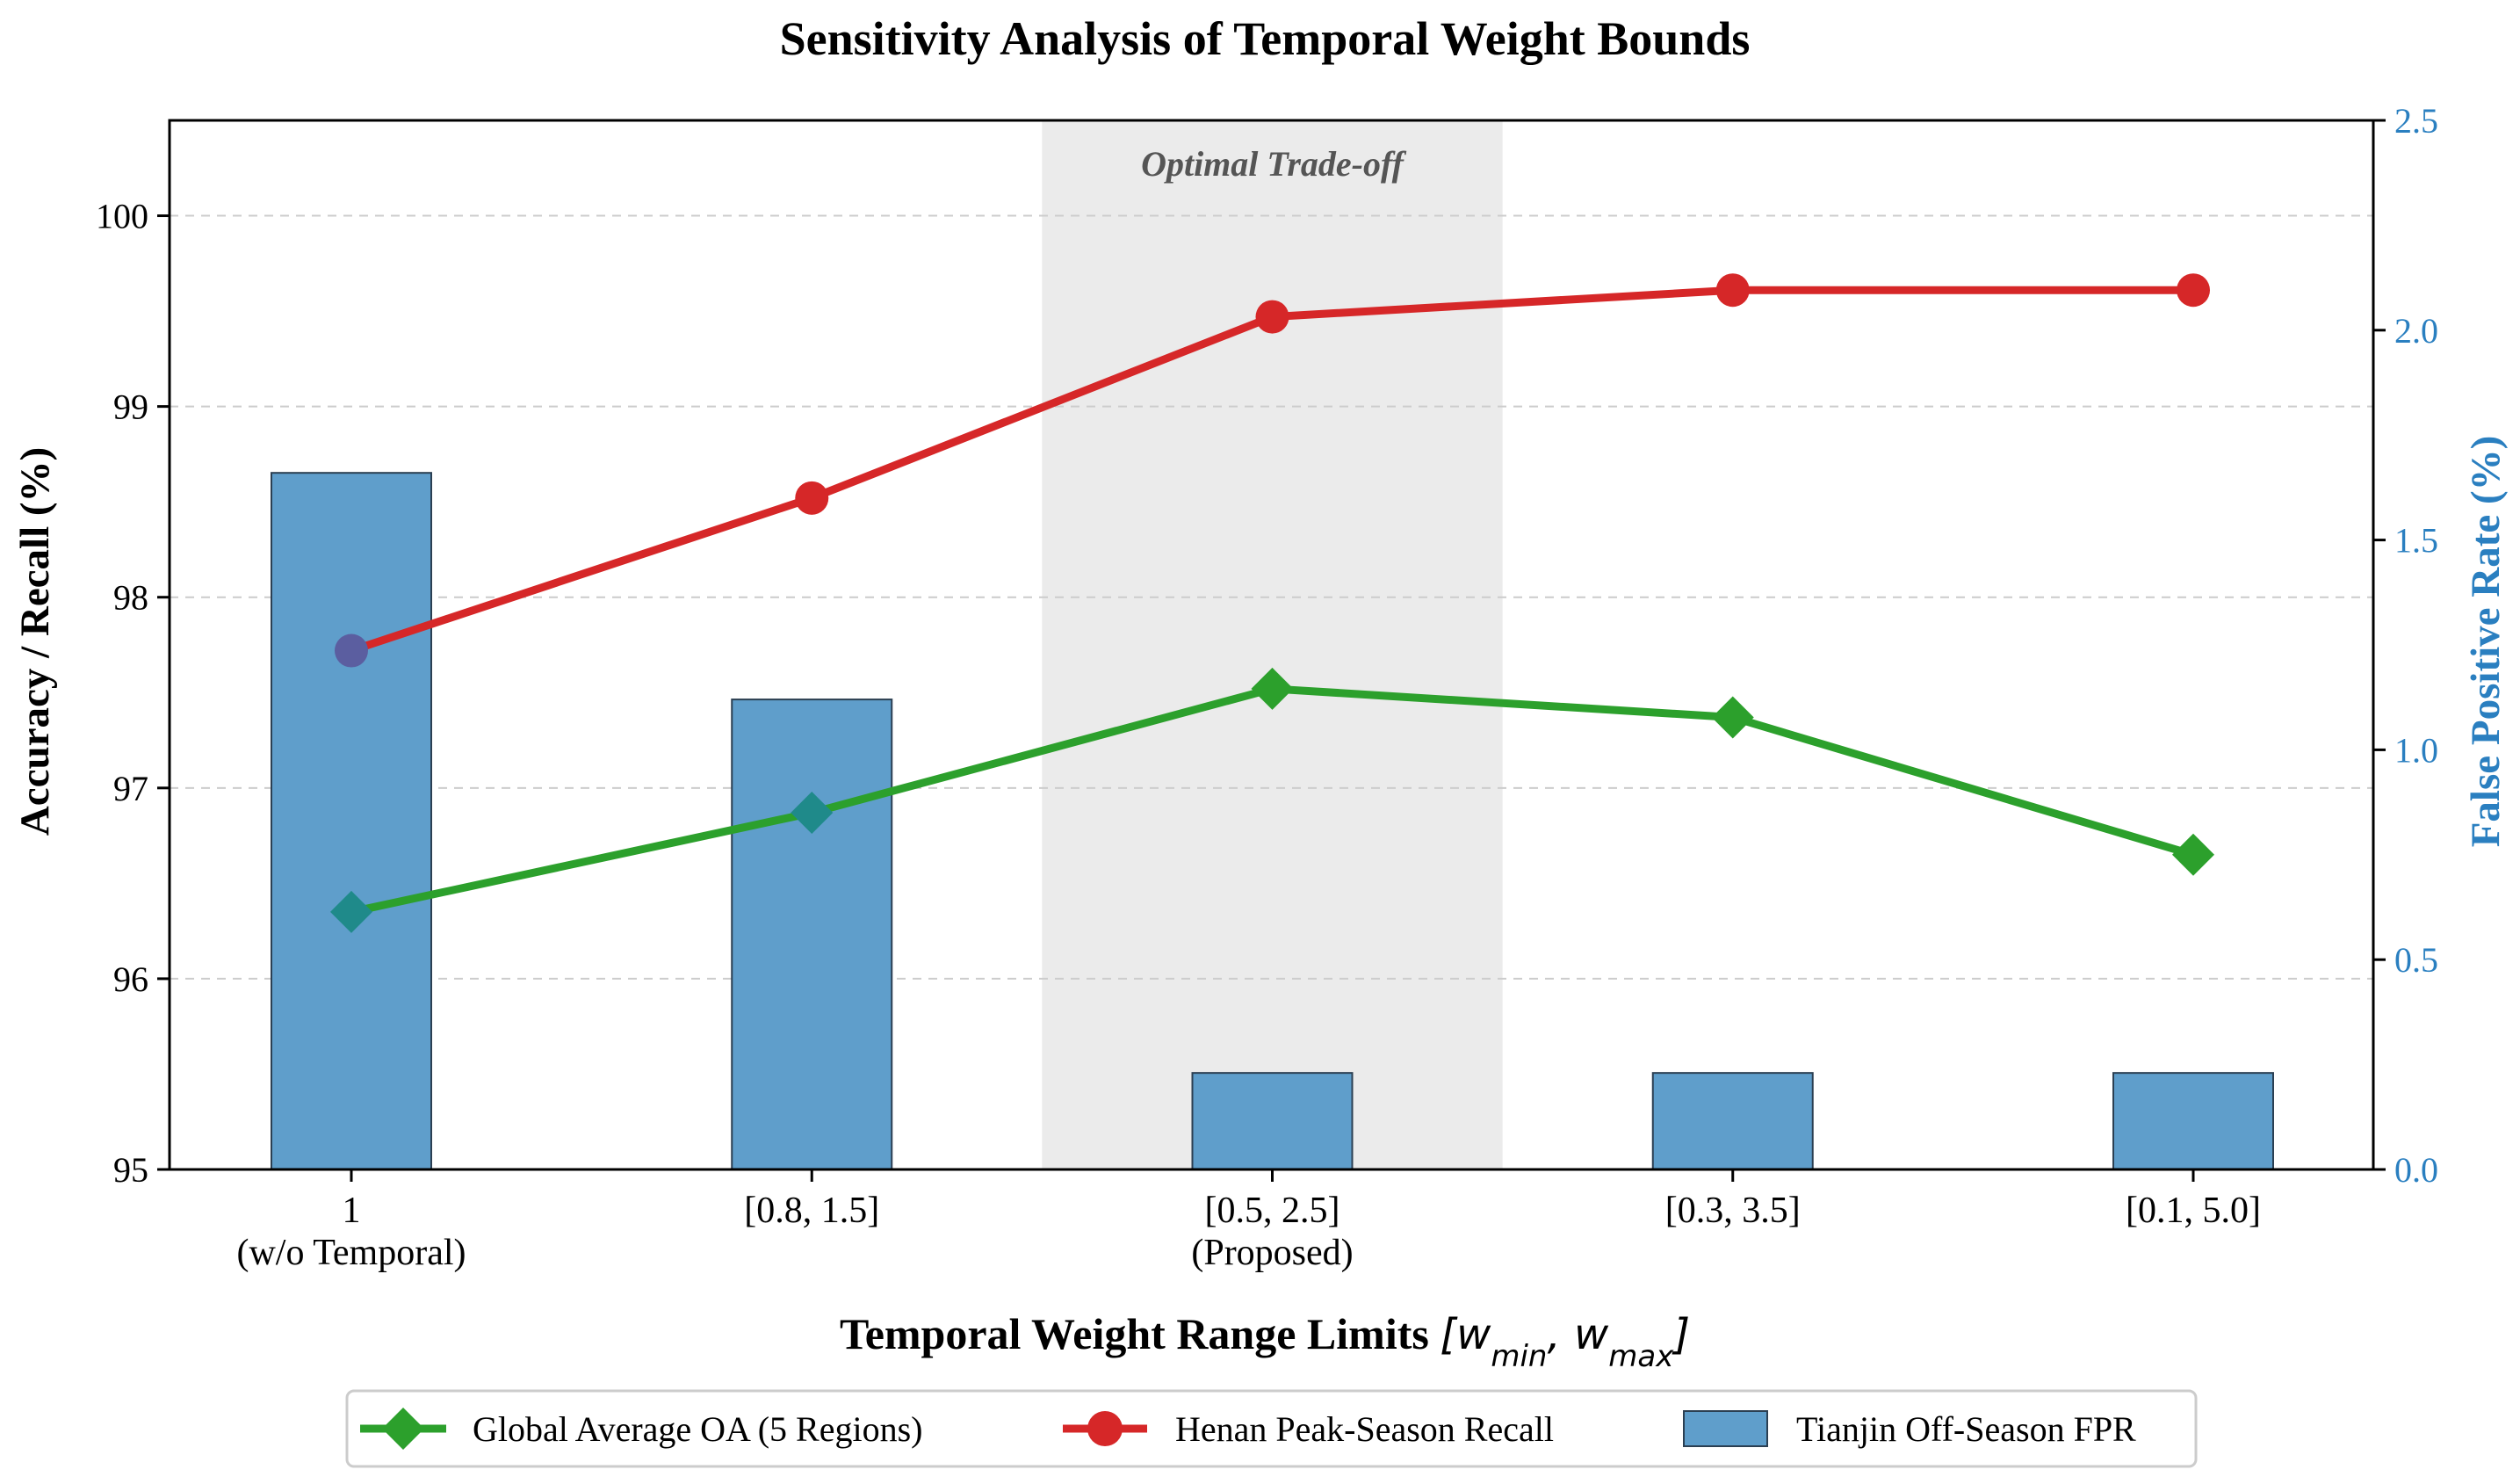  I want to click on x-tick-sublabel: (w/o Temporal), so click(351, 1253).